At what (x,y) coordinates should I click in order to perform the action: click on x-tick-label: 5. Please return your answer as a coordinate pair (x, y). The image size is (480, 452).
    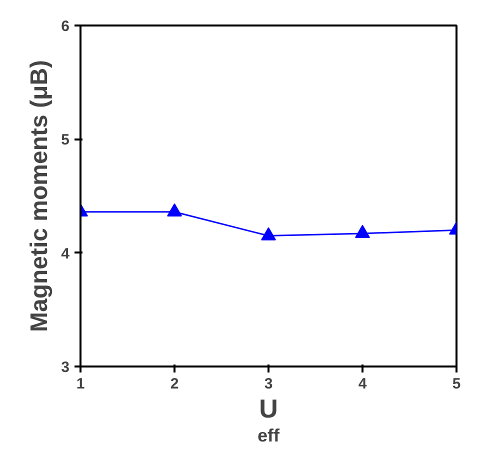
    Looking at the image, I should click on (456, 384).